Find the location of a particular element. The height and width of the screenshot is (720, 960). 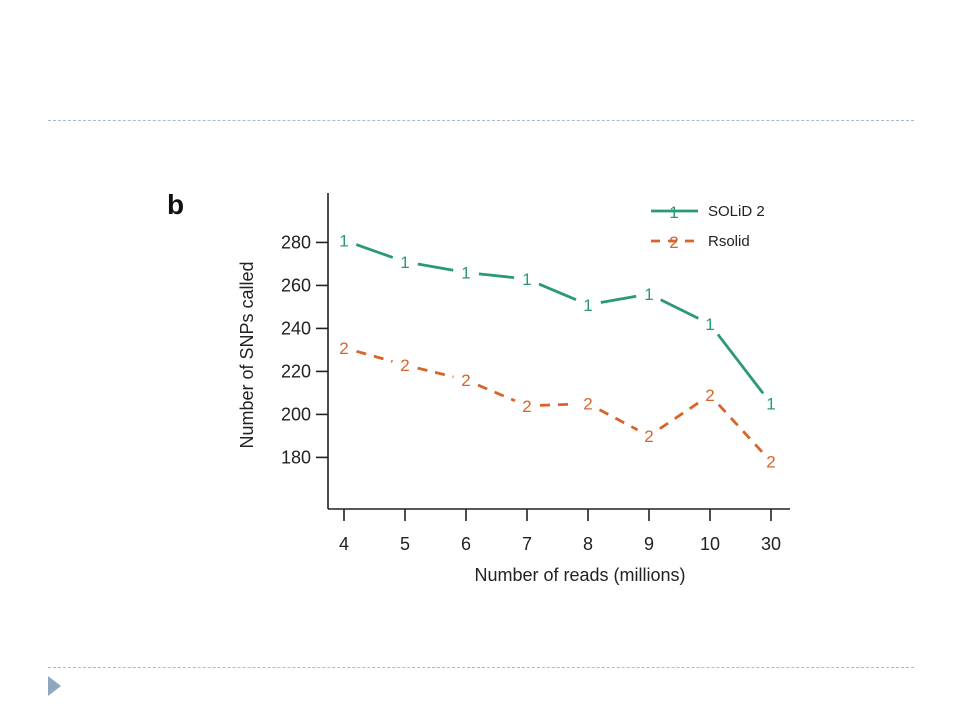

x-axis-ticks: 4 5 6 7 8 9 10 30 is located at coordinates (560, 531).